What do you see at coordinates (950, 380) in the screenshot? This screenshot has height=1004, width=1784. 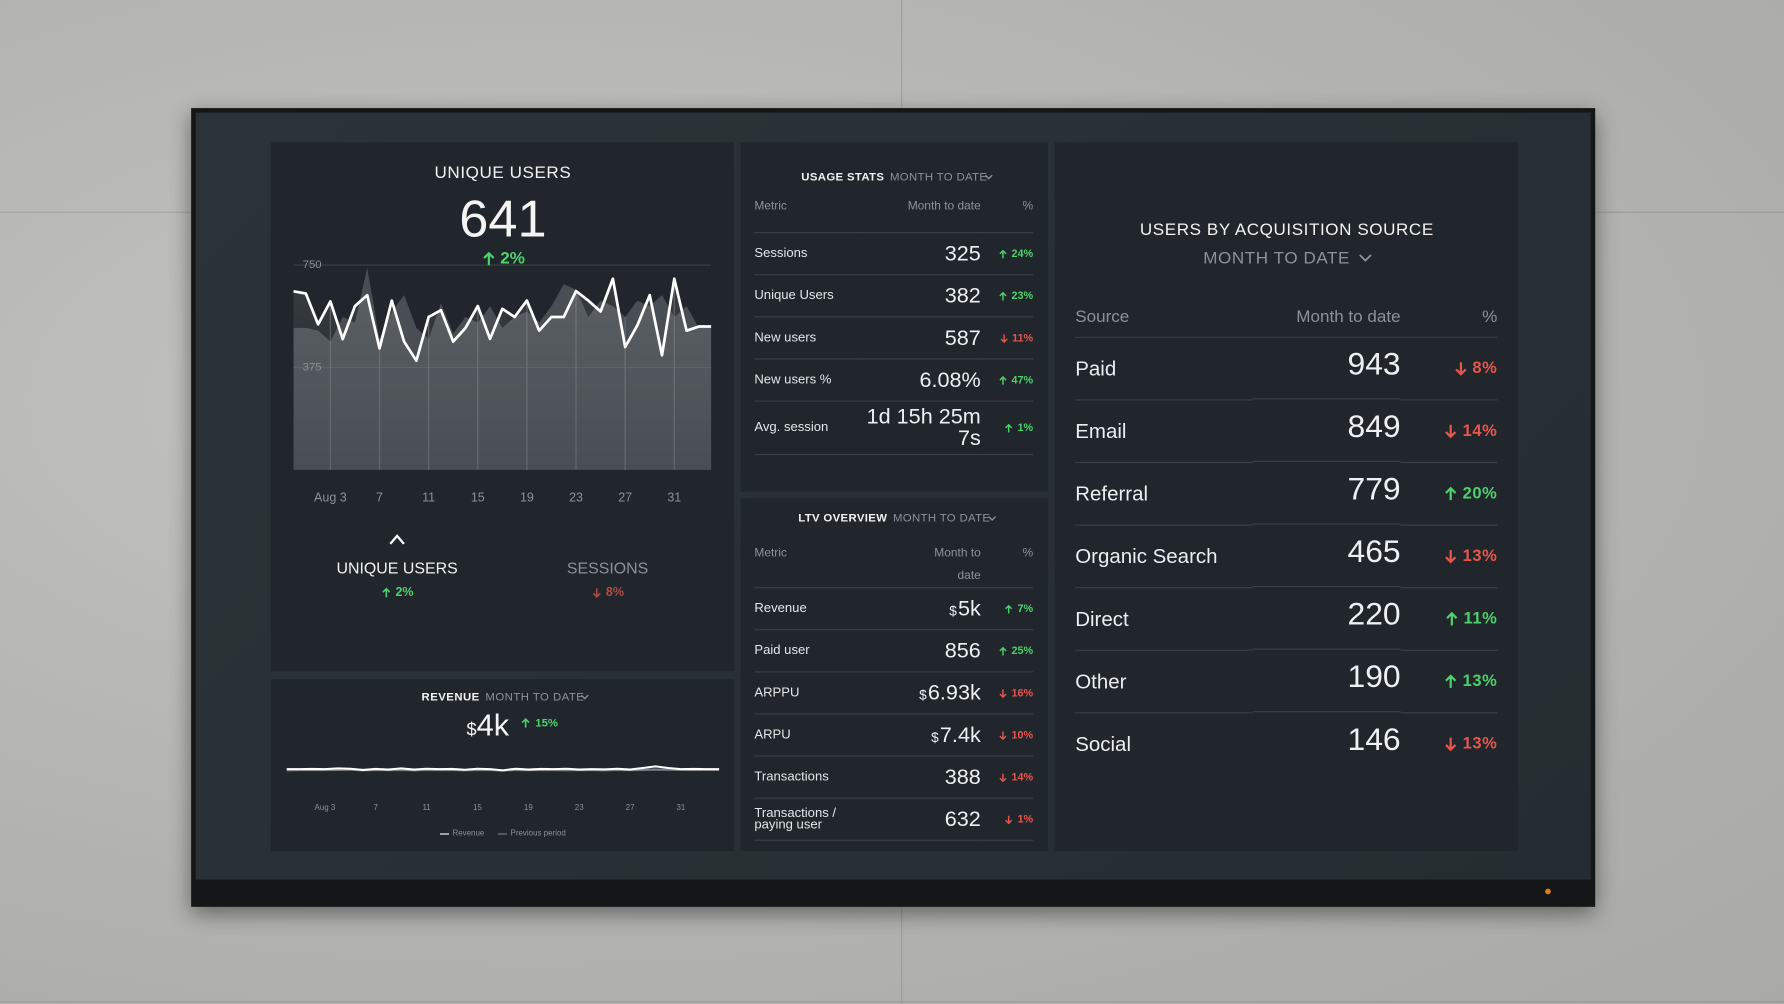 I see `value: 6.08%` at bounding box center [950, 380].